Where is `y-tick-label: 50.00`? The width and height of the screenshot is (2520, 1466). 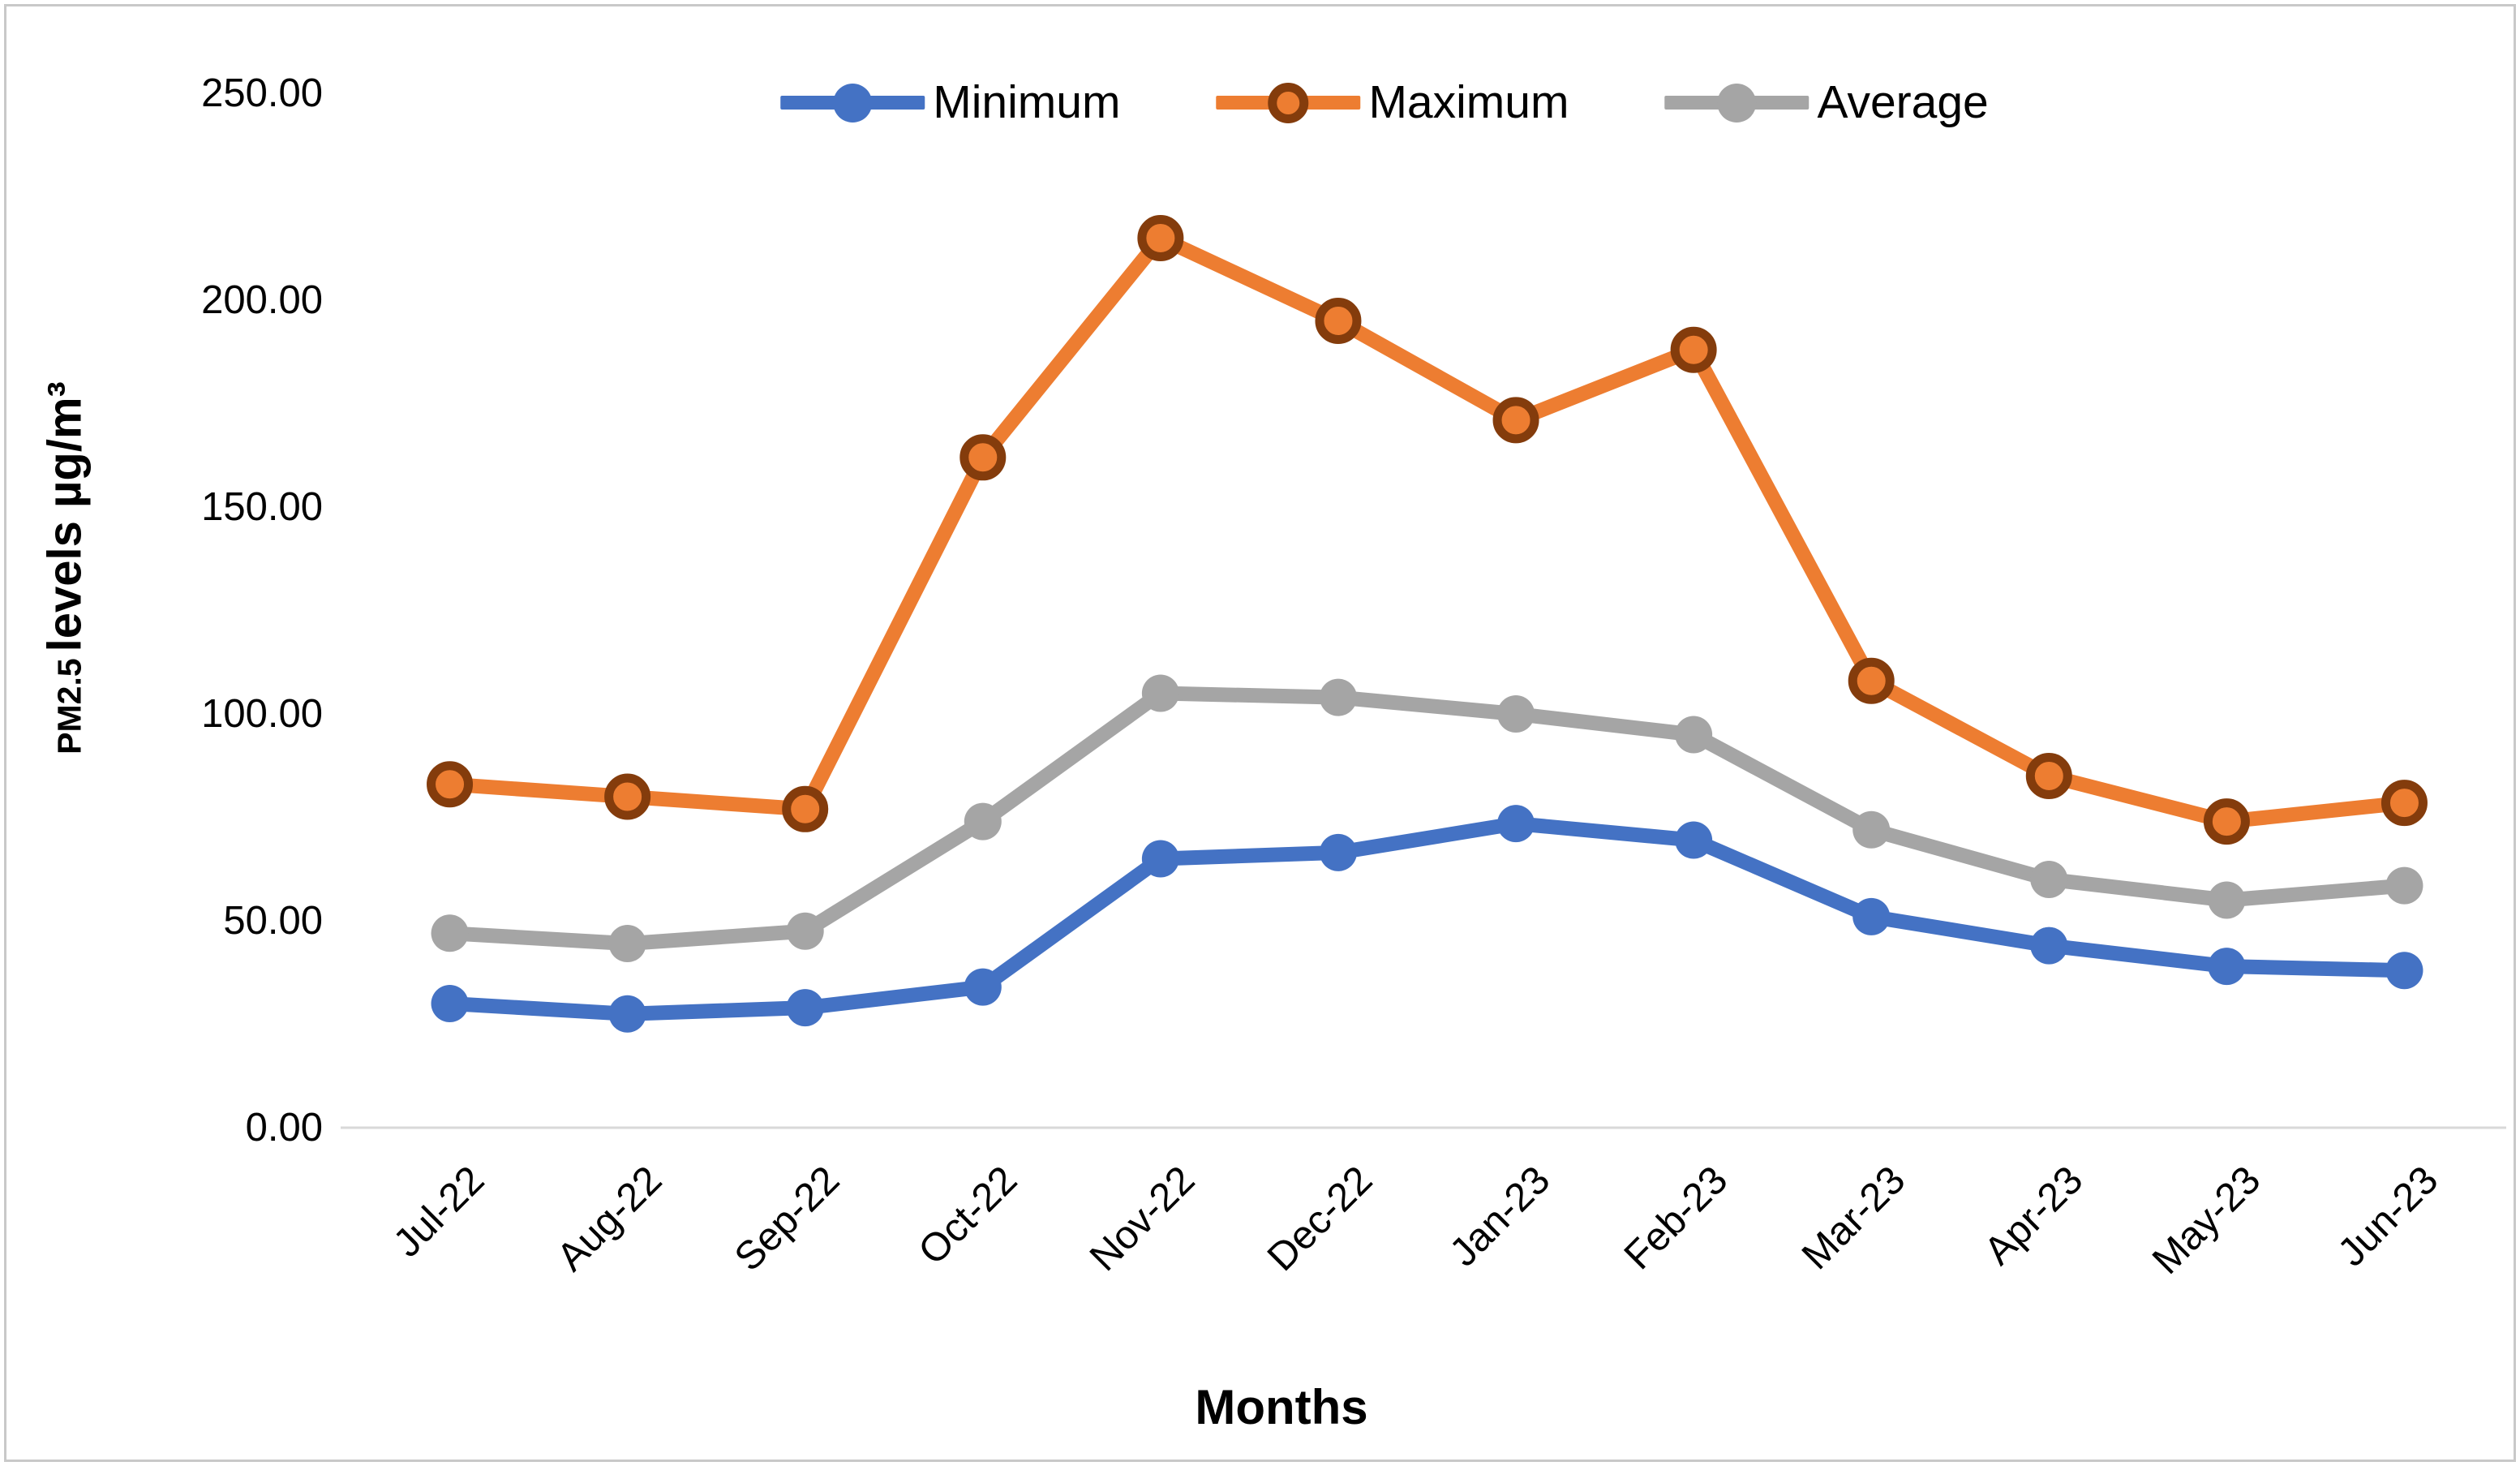
y-tick-label: 50.00 is located at coordinates (273, 921).